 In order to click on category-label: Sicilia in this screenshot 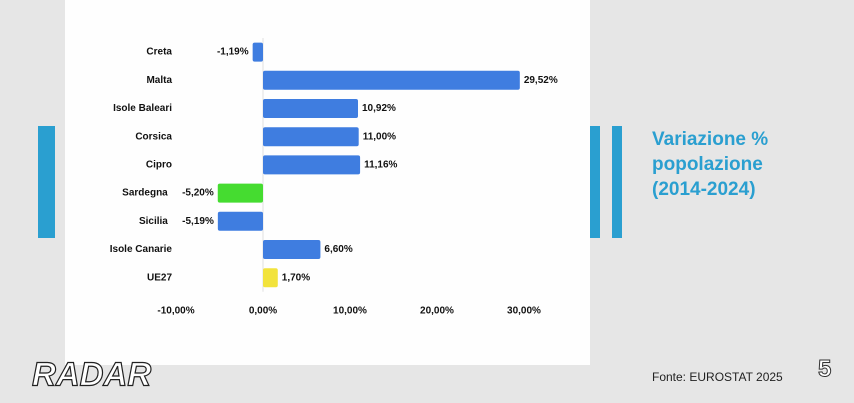, I will do `click(153, 221)`.